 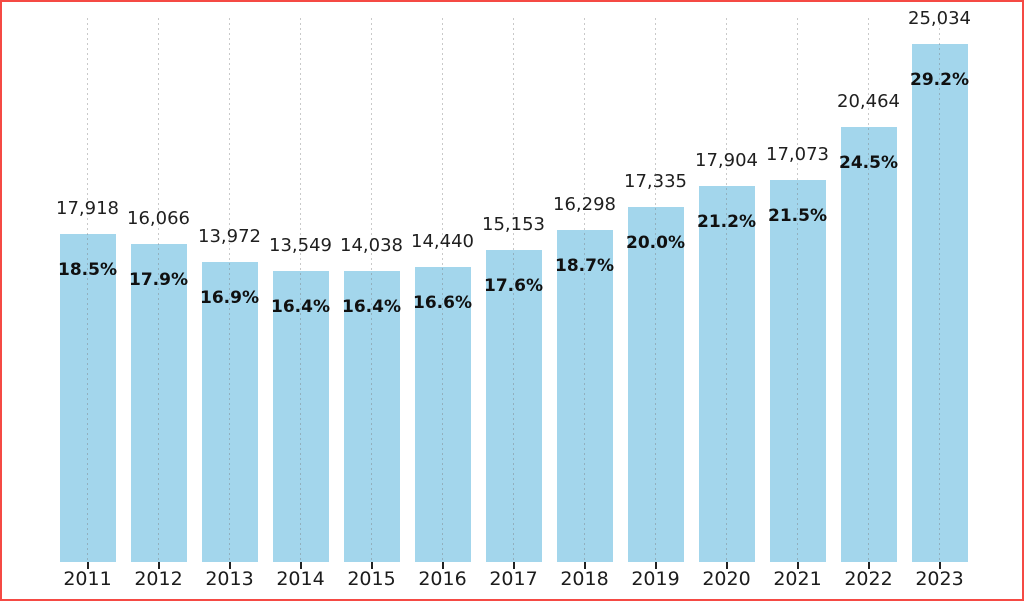 What do you see at coordinates (655, 579) in the screenshot?
I see `x-axis-label: 2019` at bounding box center [655, 579].